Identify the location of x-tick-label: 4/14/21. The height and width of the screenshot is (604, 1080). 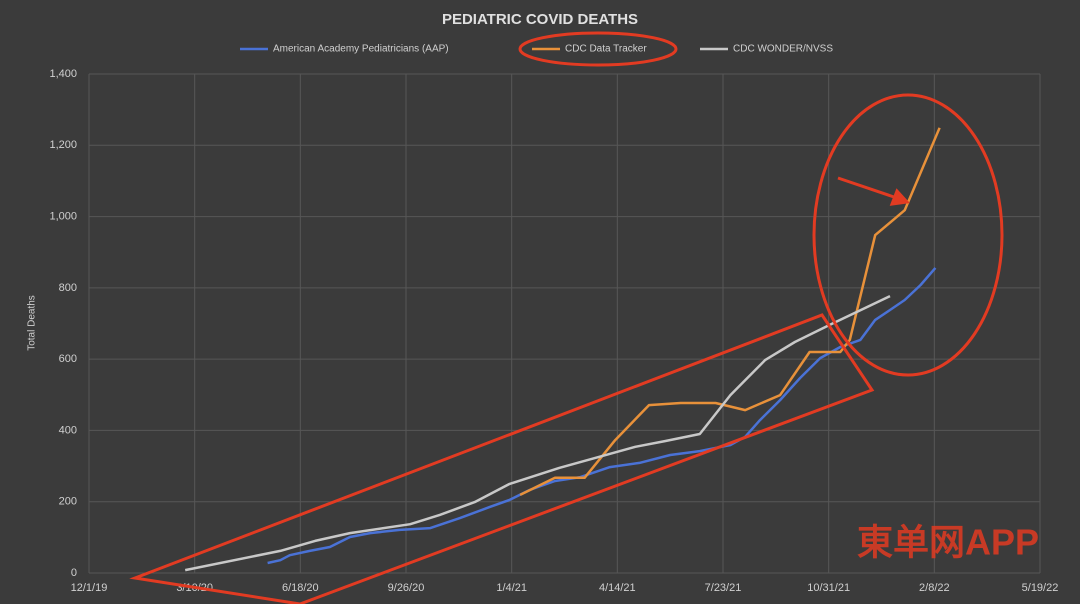
(617, 588).